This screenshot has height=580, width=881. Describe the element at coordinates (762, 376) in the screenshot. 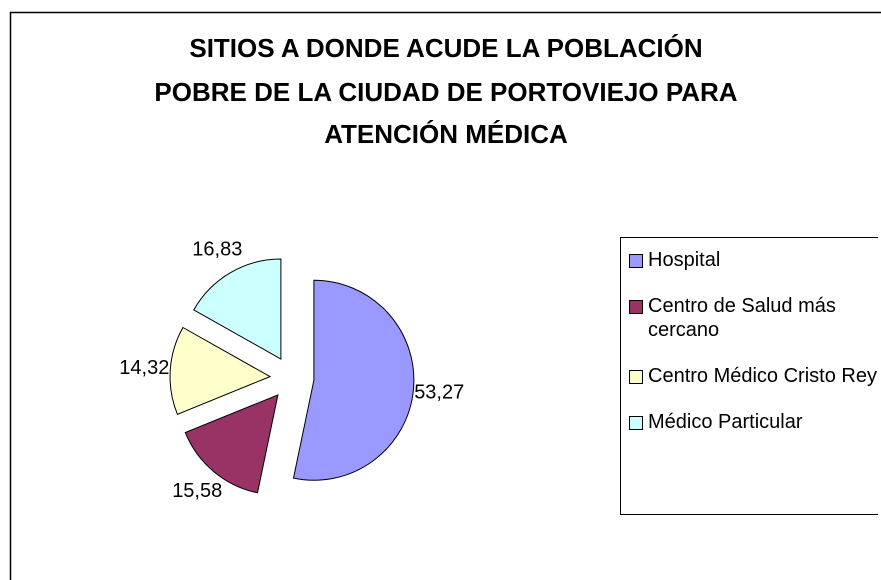

I see `legend-label: Centro Médico Cristo Rey` at that location.